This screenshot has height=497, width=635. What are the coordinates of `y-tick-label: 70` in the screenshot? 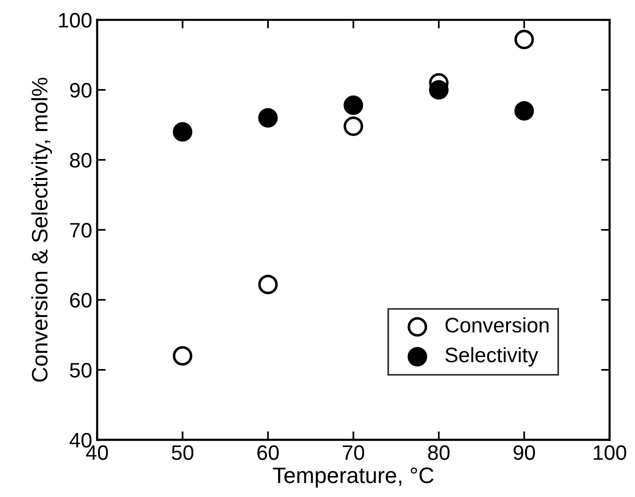 It's located at (81, 230).